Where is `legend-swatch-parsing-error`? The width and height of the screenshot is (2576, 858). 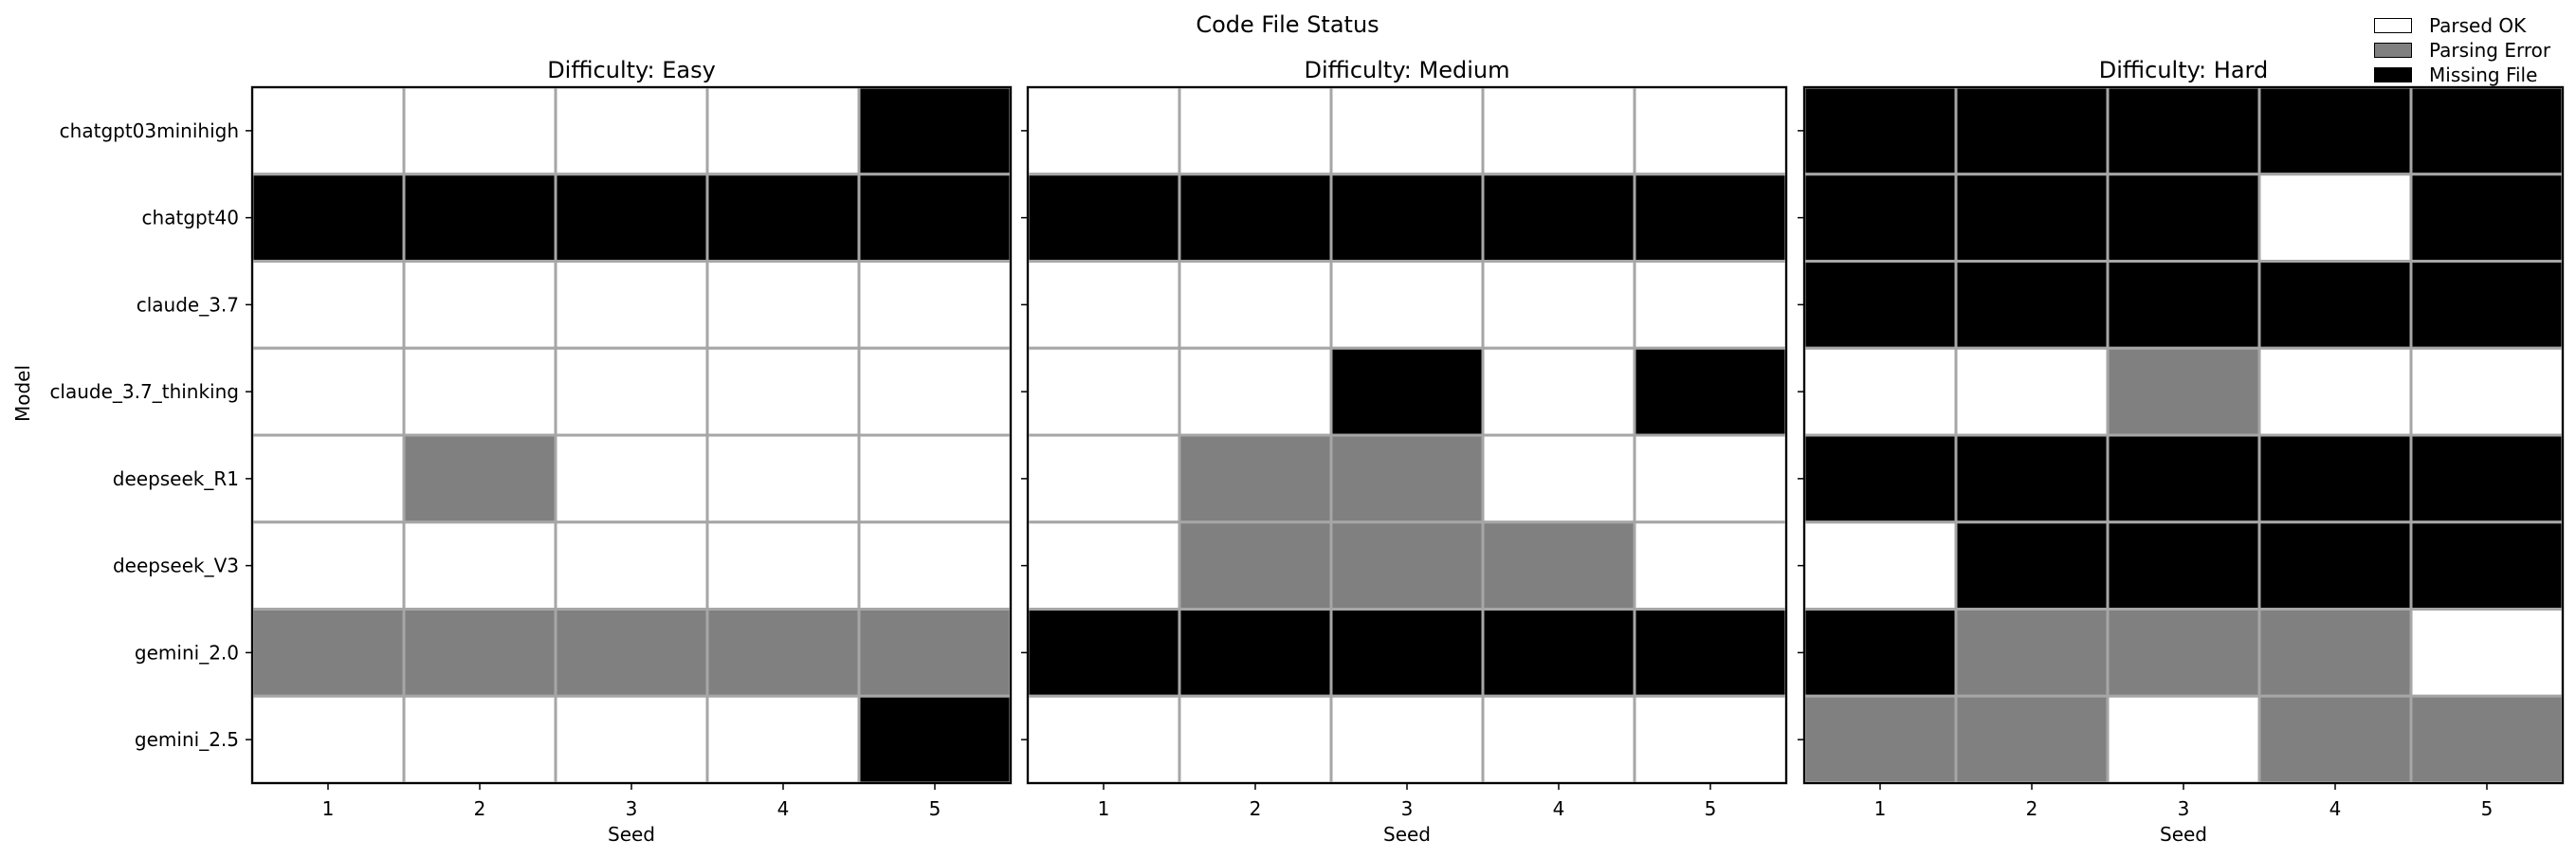
legend-swatch-parsing-error is located at coordinates (2393, 50).